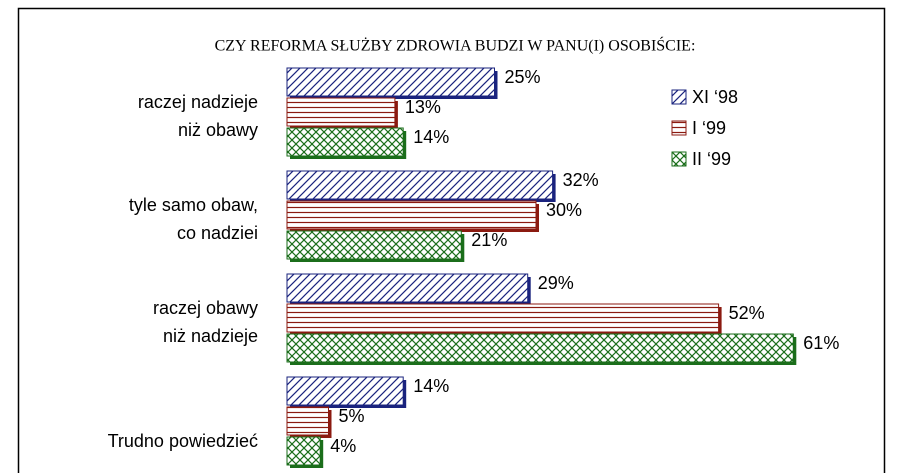  Describe the element at coordinates (523, 77) in the screenshot. I see `value-label: 25%` at that location.